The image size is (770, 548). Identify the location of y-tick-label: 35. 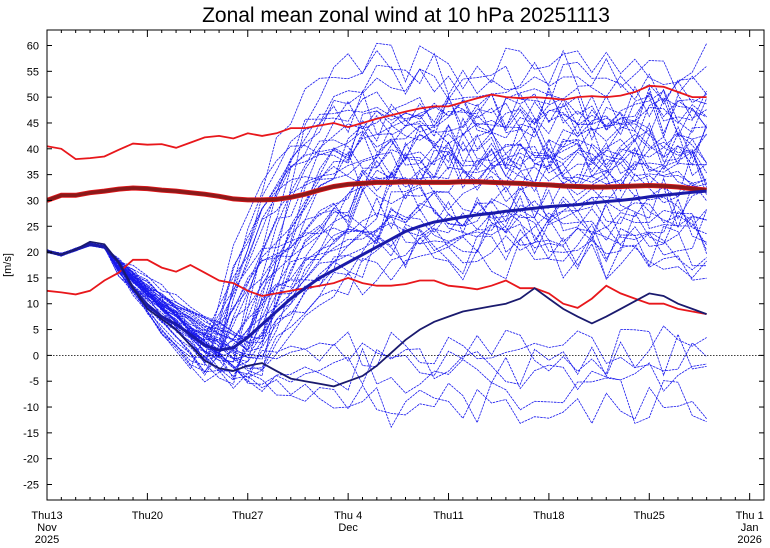
(33, 176).